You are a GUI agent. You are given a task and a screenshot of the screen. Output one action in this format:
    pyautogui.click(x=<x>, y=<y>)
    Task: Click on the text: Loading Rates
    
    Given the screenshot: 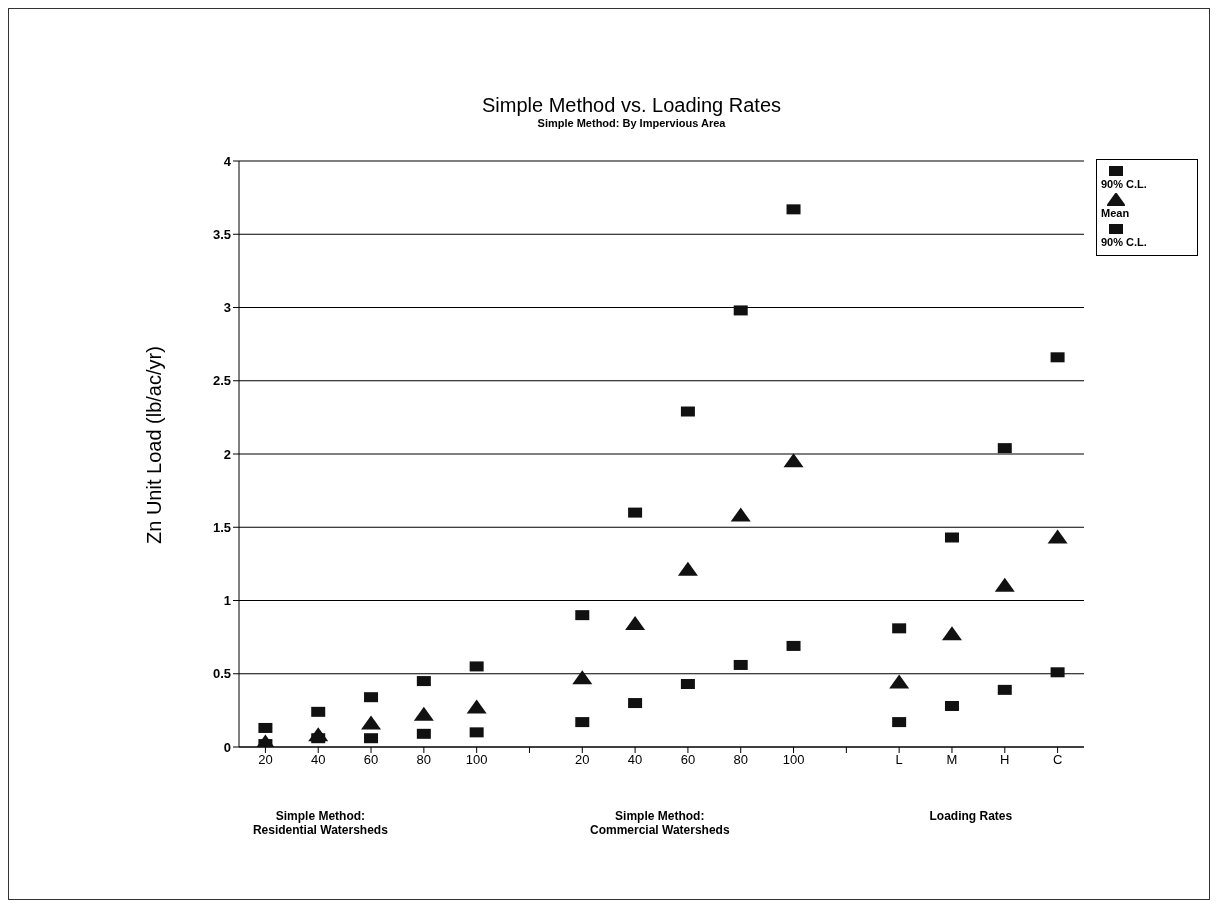 What is the action you would take?
    pyautogui.click(x=971, y=816)
    